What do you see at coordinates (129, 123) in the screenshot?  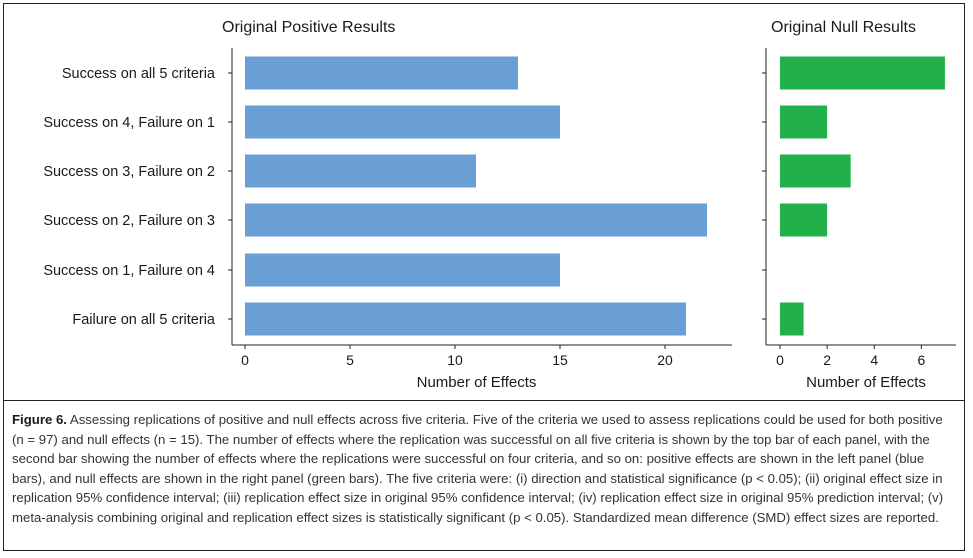 I see `y-tick-label: Success on 4, Failure on 1` at bounding box center [129, 123].